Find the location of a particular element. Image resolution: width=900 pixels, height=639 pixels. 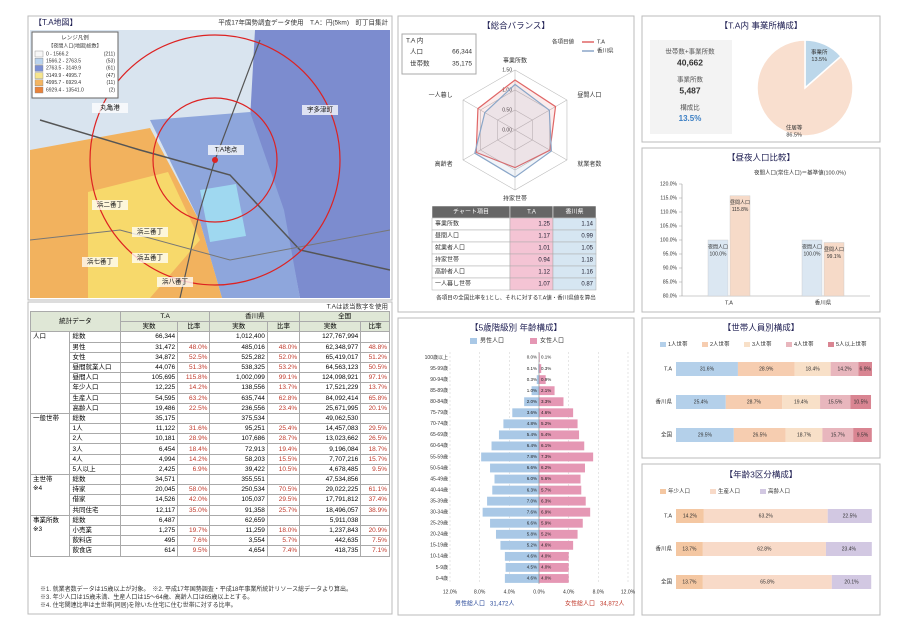

value-label: 2.1% is located at coordinates (546, 390).